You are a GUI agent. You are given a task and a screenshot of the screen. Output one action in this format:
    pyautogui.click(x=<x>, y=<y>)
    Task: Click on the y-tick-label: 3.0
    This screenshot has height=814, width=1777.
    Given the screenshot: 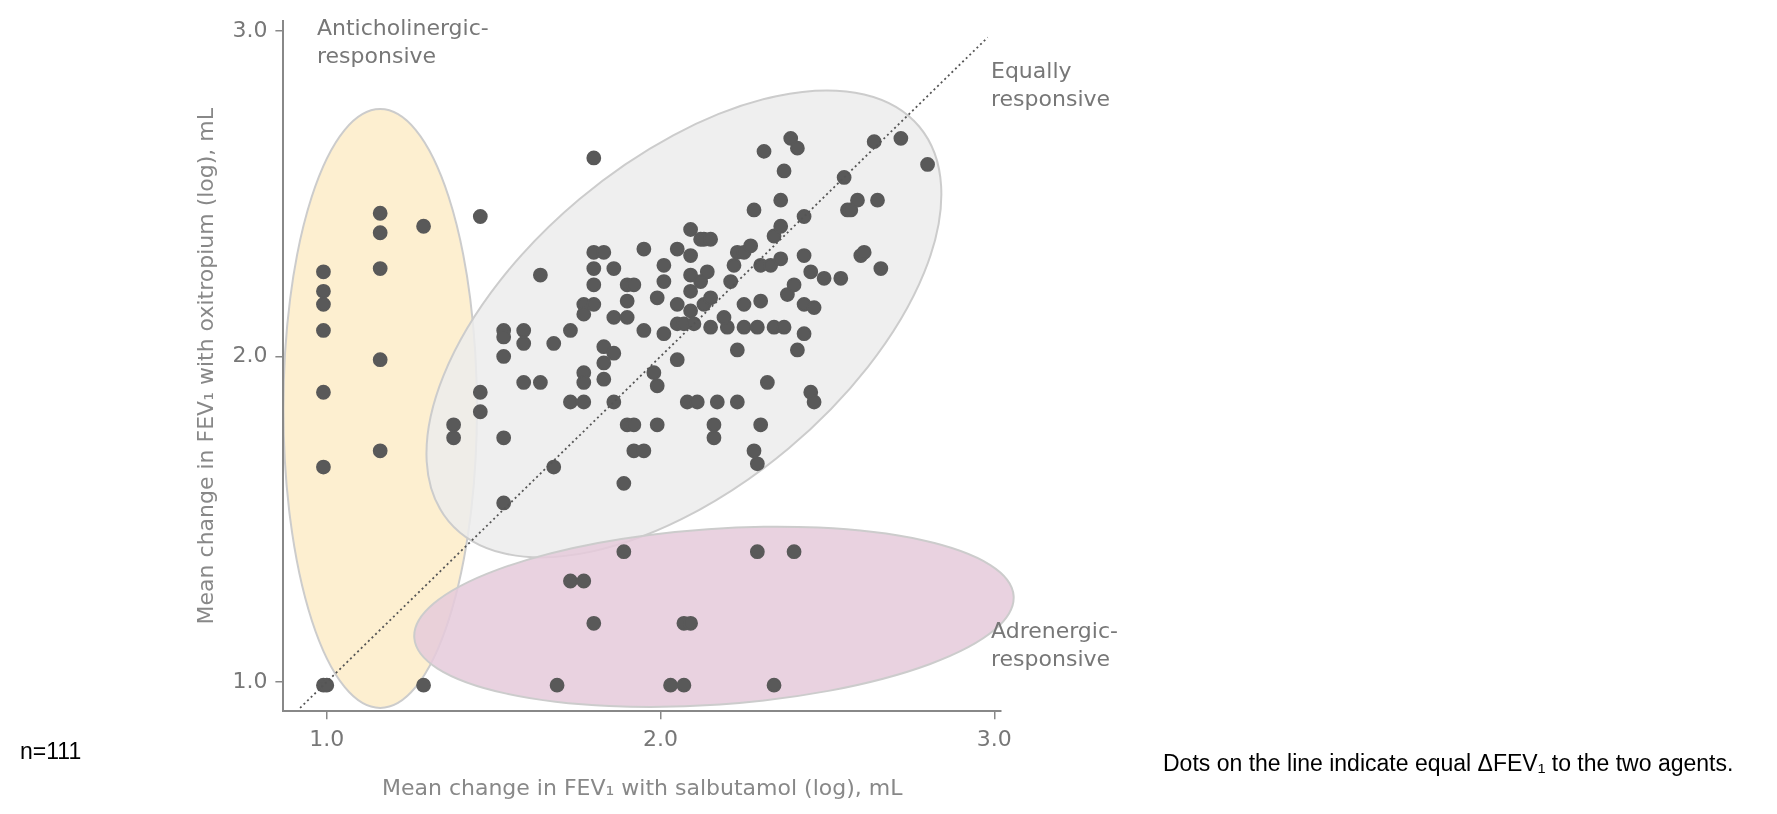 What is the action you would take?
    pyautogui.click(x=250, y=29)
    